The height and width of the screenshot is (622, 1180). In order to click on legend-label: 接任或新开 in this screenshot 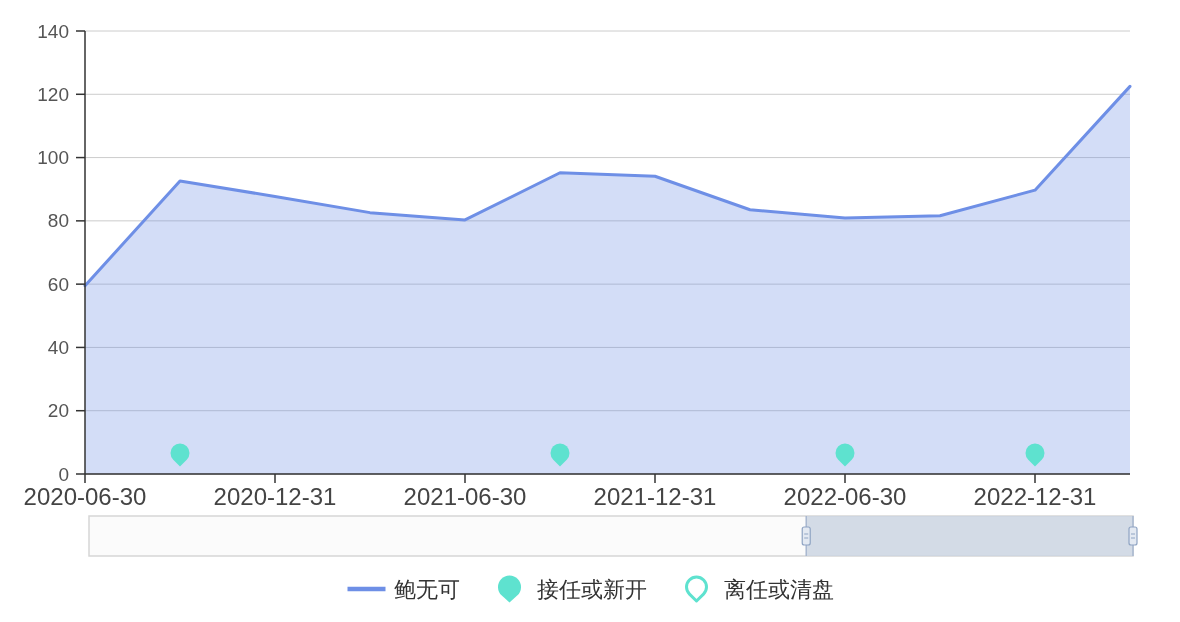, I will do `click(591, 589)`.